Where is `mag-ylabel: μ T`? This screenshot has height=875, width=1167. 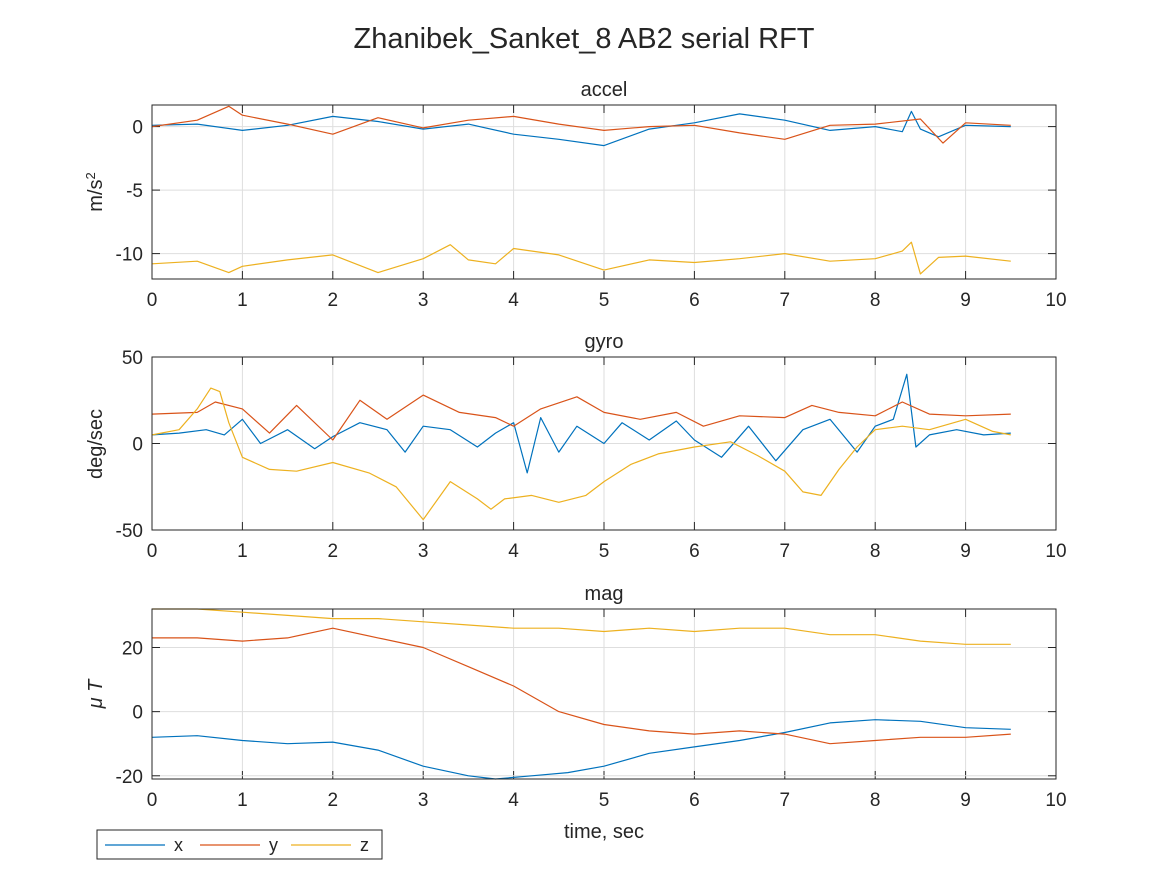
mag-ylabel: μ T is located at coordinates (96, 694).